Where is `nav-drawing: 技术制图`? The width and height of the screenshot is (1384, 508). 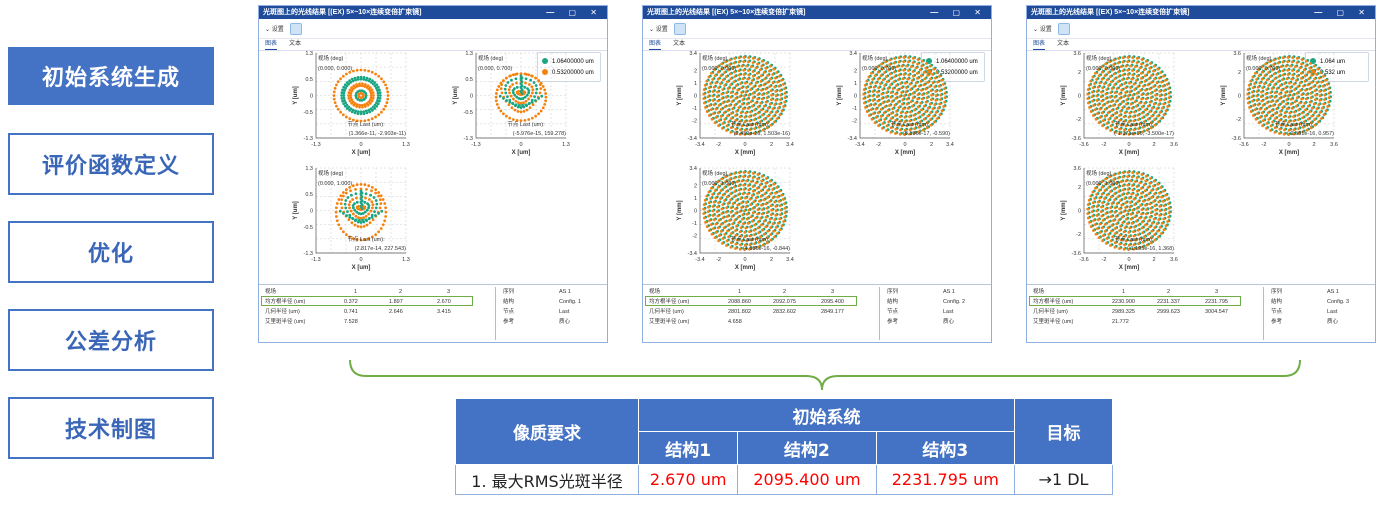 nav-drawing: 技术制图 is located at coordinates (111, 428).